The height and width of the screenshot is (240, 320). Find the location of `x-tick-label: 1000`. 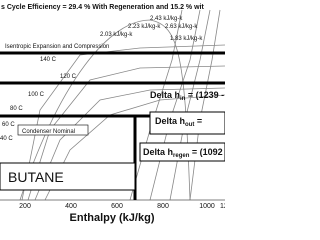

x-tick-label: 1000 is located at coordinates (207, 206).